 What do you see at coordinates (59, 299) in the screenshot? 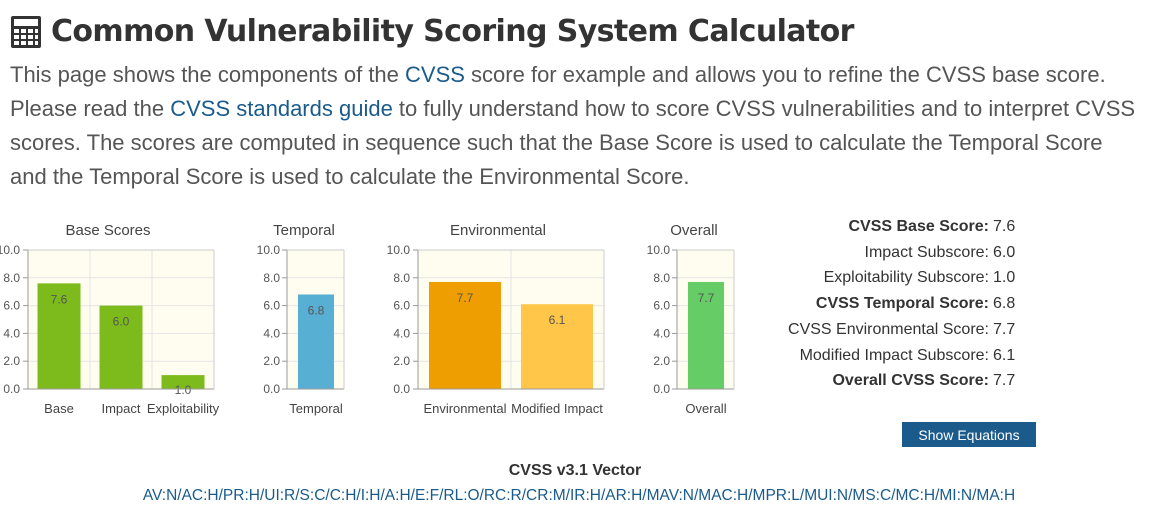
I see `bar-value-label: 7.6` at bounding box center [59, 299].